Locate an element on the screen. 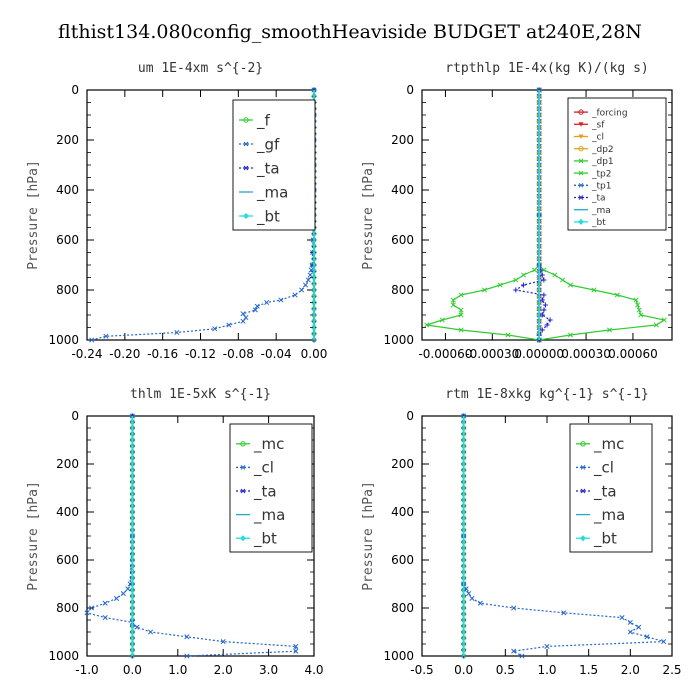  x-tick-label: 0.00030 is located at coordinates (586, 354).